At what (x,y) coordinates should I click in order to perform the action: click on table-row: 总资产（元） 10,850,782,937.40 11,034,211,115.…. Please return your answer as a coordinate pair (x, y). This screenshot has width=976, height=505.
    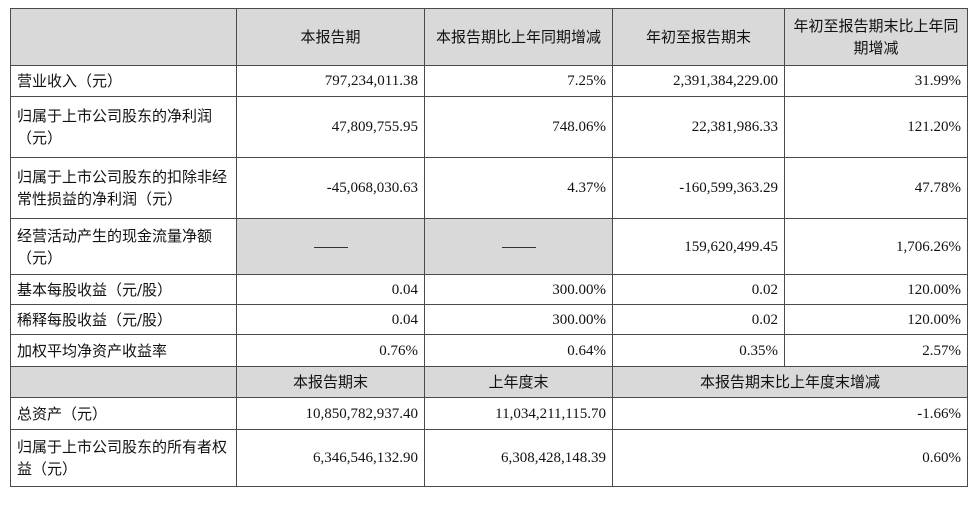
    Looking at the image, I should click on (489, 413).